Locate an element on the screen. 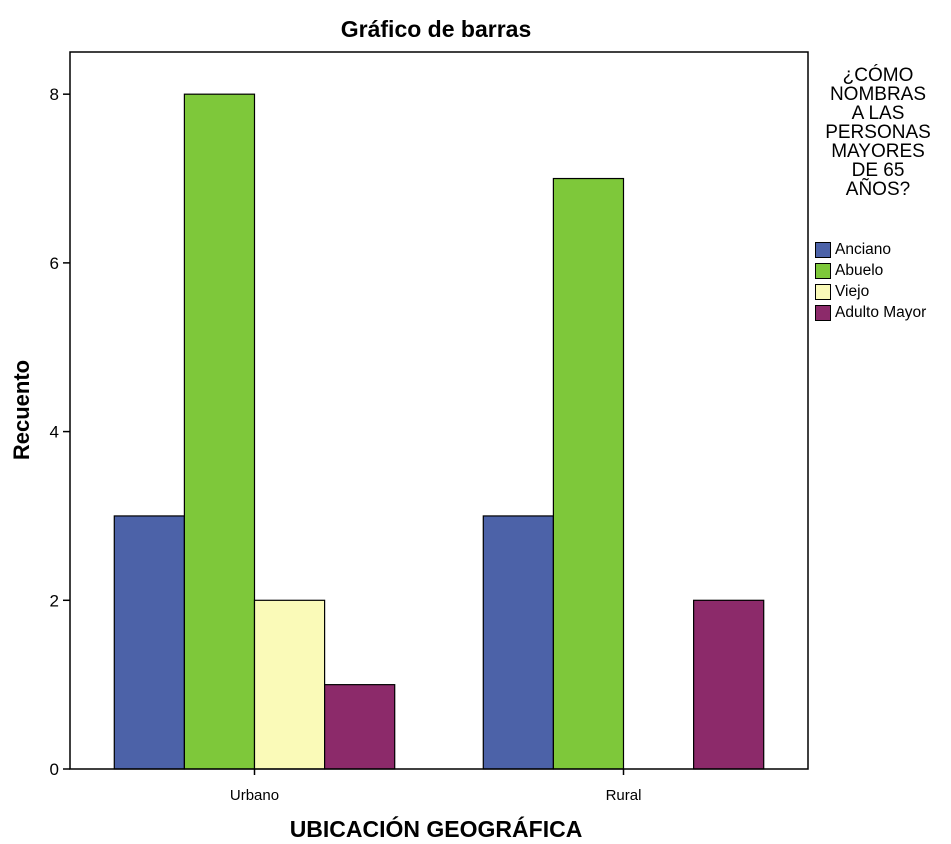  legend-label: Viejo is located at coordinates (852, 291).